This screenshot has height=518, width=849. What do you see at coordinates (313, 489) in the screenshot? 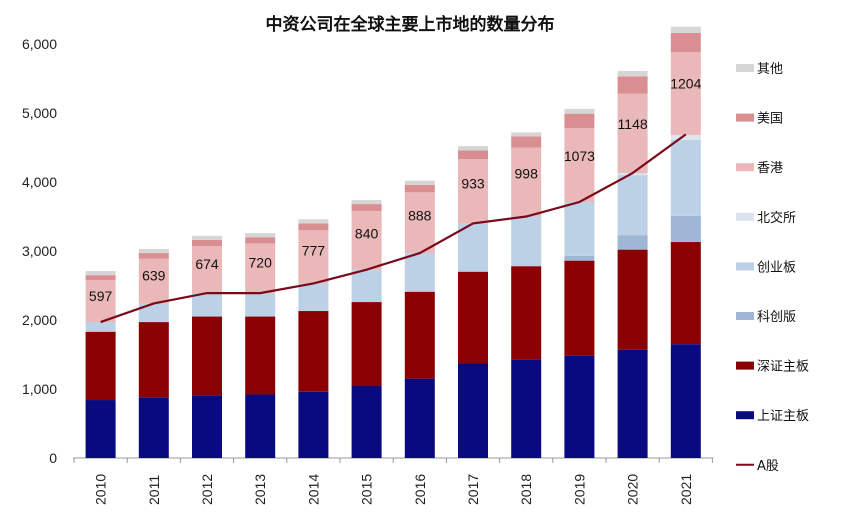
I see `x-tick-label: 2014` at bounding box center [313, 489].